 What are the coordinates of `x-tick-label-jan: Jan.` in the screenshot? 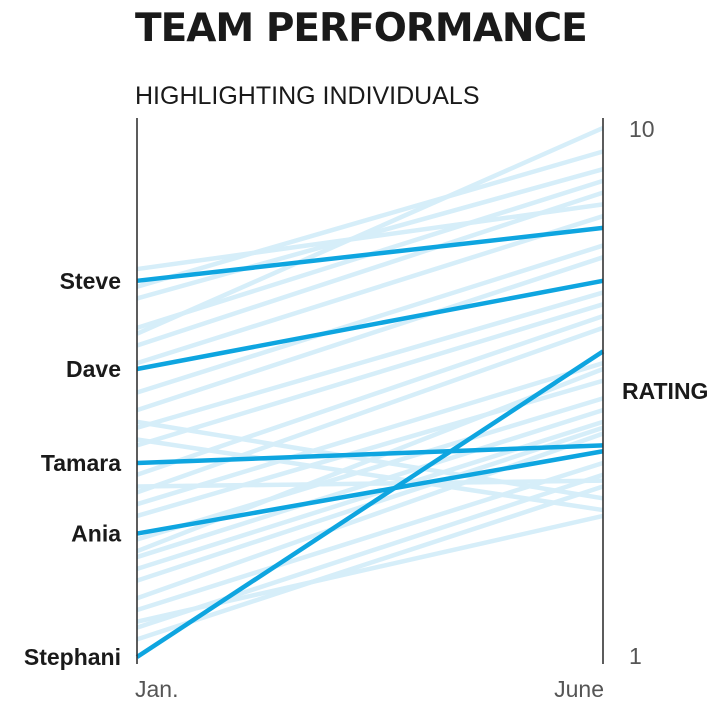 It's located at (156, 689).